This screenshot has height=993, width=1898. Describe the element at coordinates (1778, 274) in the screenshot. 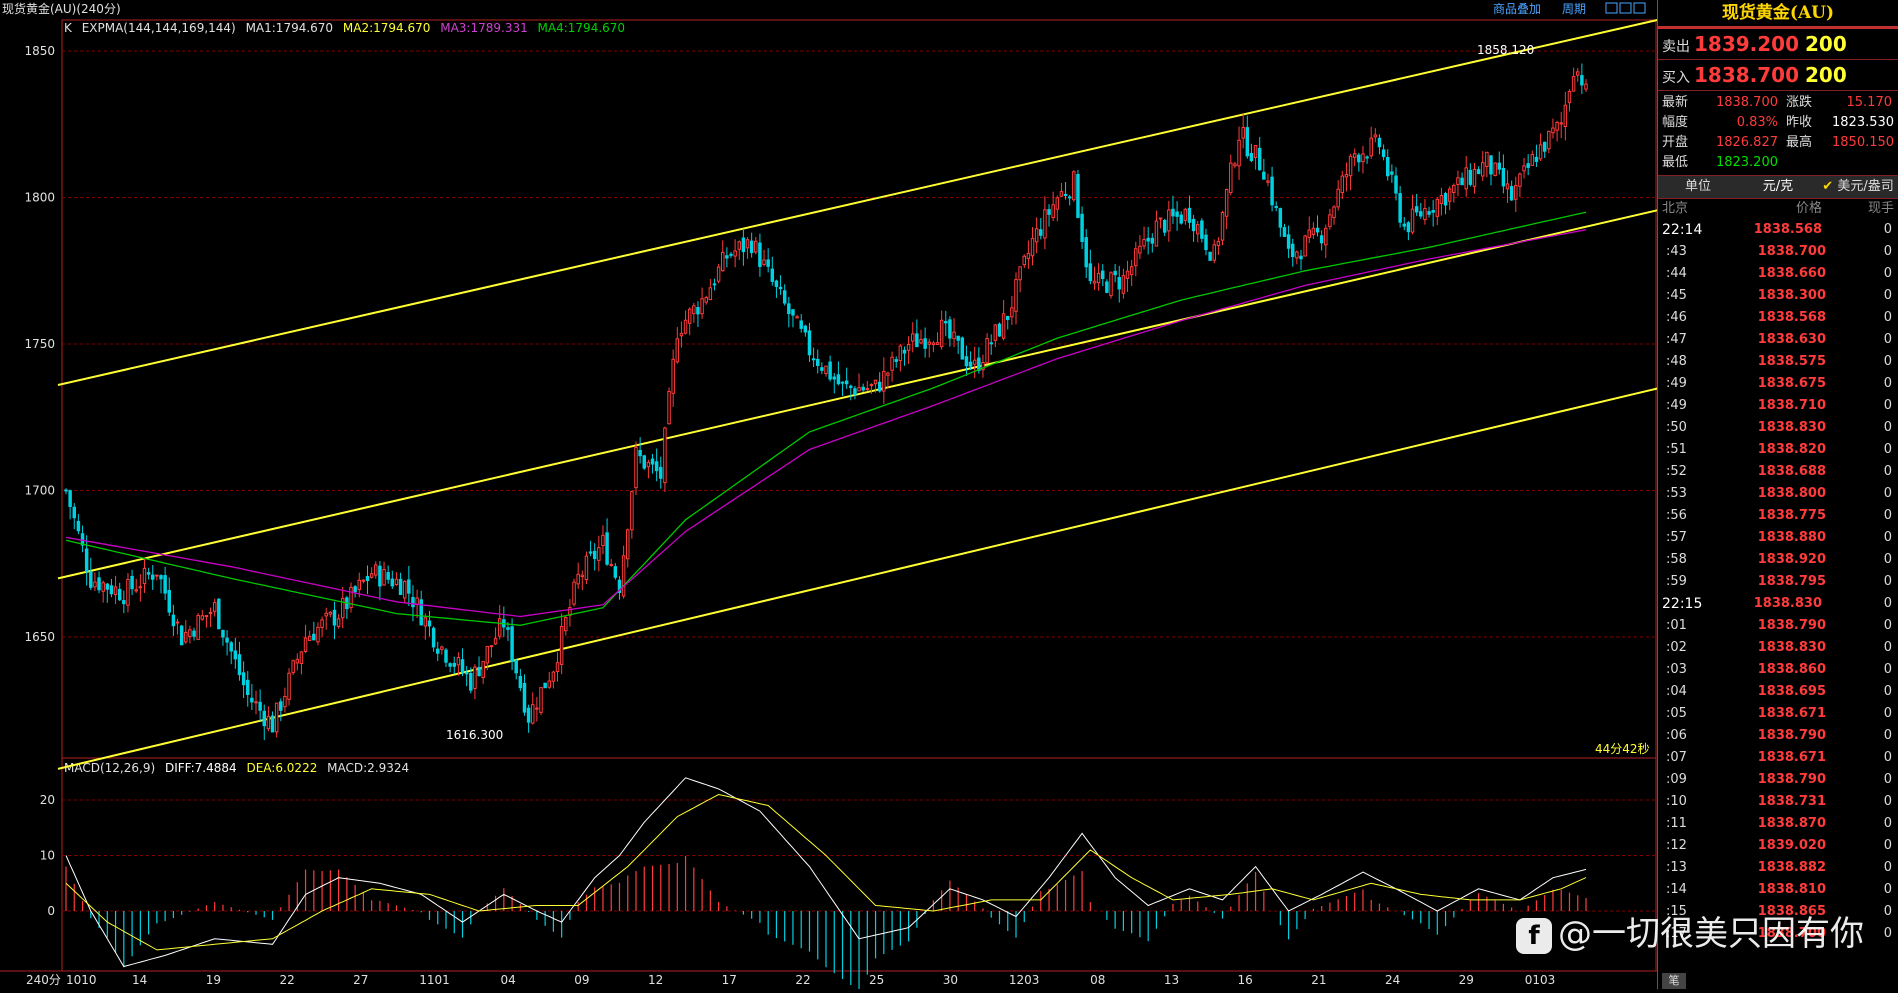

I see `tick-row: :44 1838.660 0` at that location.